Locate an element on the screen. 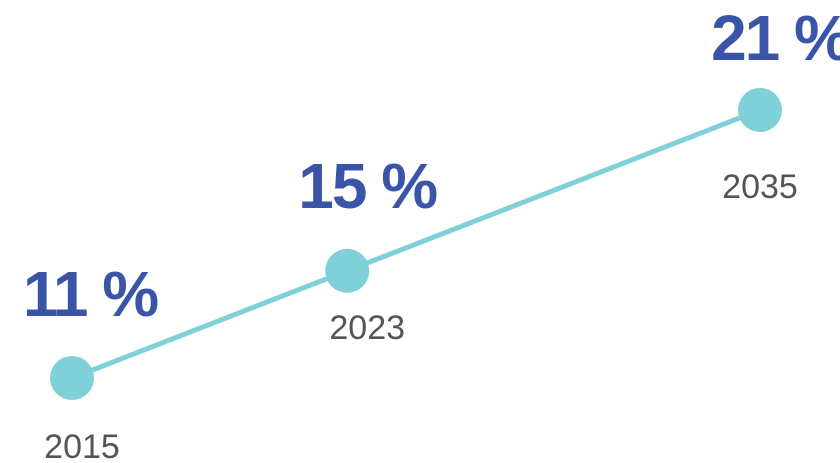  data-point-2035 is located at coordinates (760, 110).